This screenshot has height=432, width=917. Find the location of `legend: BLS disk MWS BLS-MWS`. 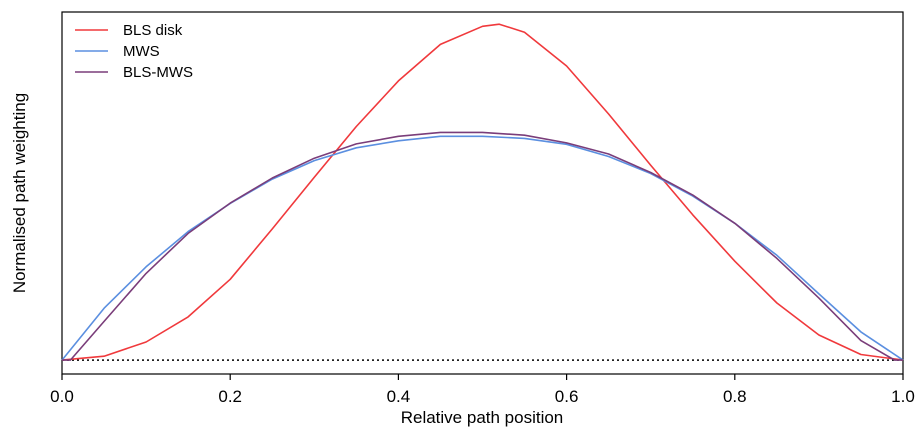

legend: BLS disk MWS BLS-MWS is located at coordinates (134, 51).